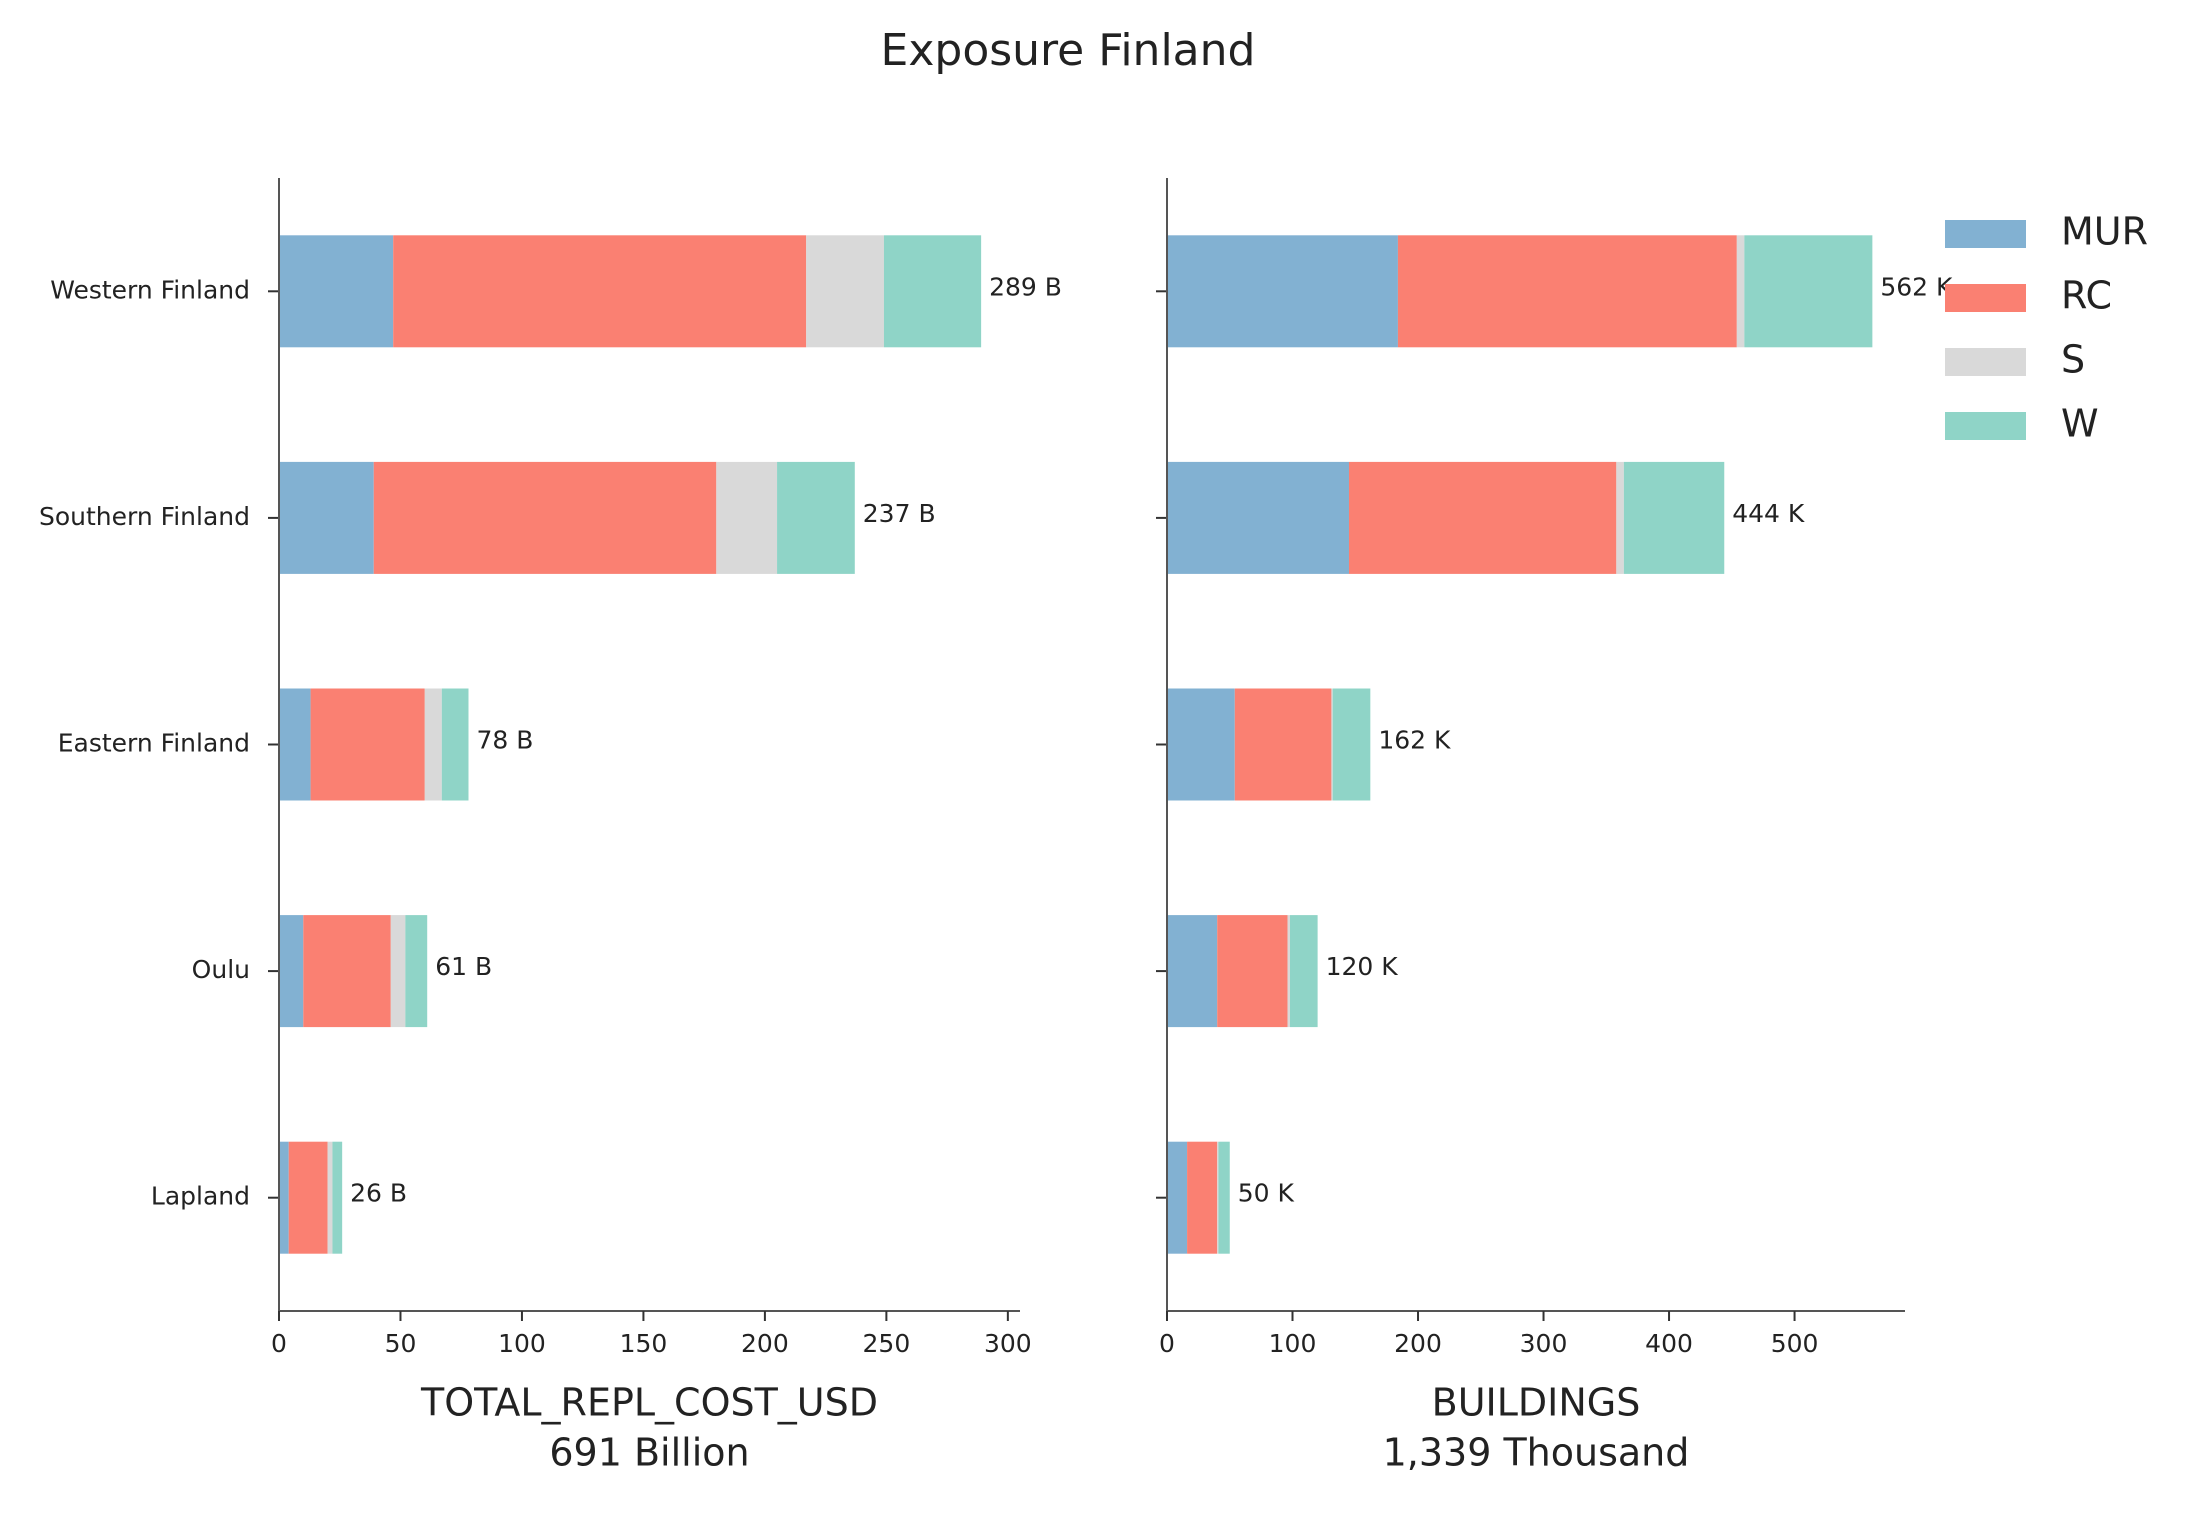 This screenshot has width=2197, height=1515. I want to click on legend-label: MUR, so click(2104, 232).